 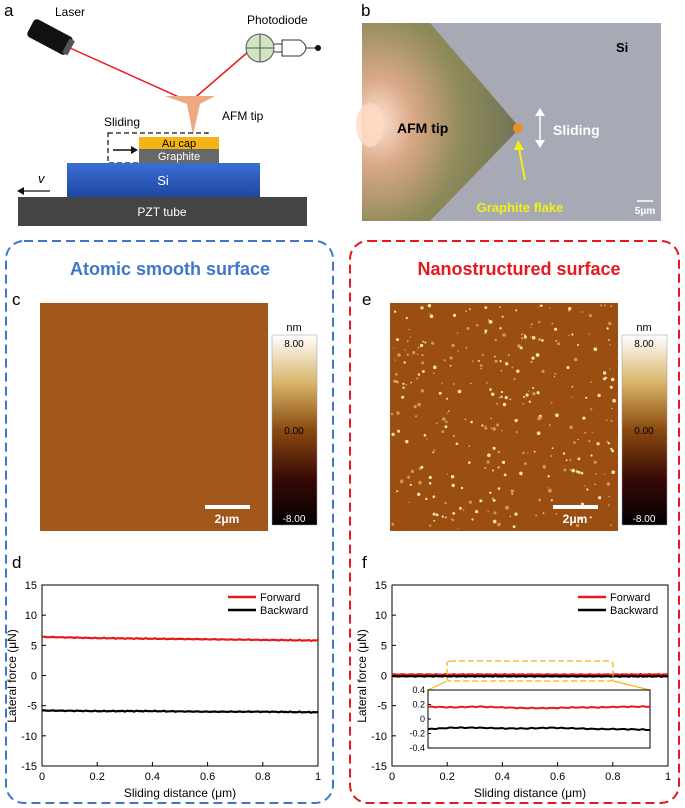 What do you see at coordinates (180, 772) in the screenshot?
I see `x-ticks-d: 0 0.2 0.4 0.6 0.8 1` at bounding box center [180, 772].